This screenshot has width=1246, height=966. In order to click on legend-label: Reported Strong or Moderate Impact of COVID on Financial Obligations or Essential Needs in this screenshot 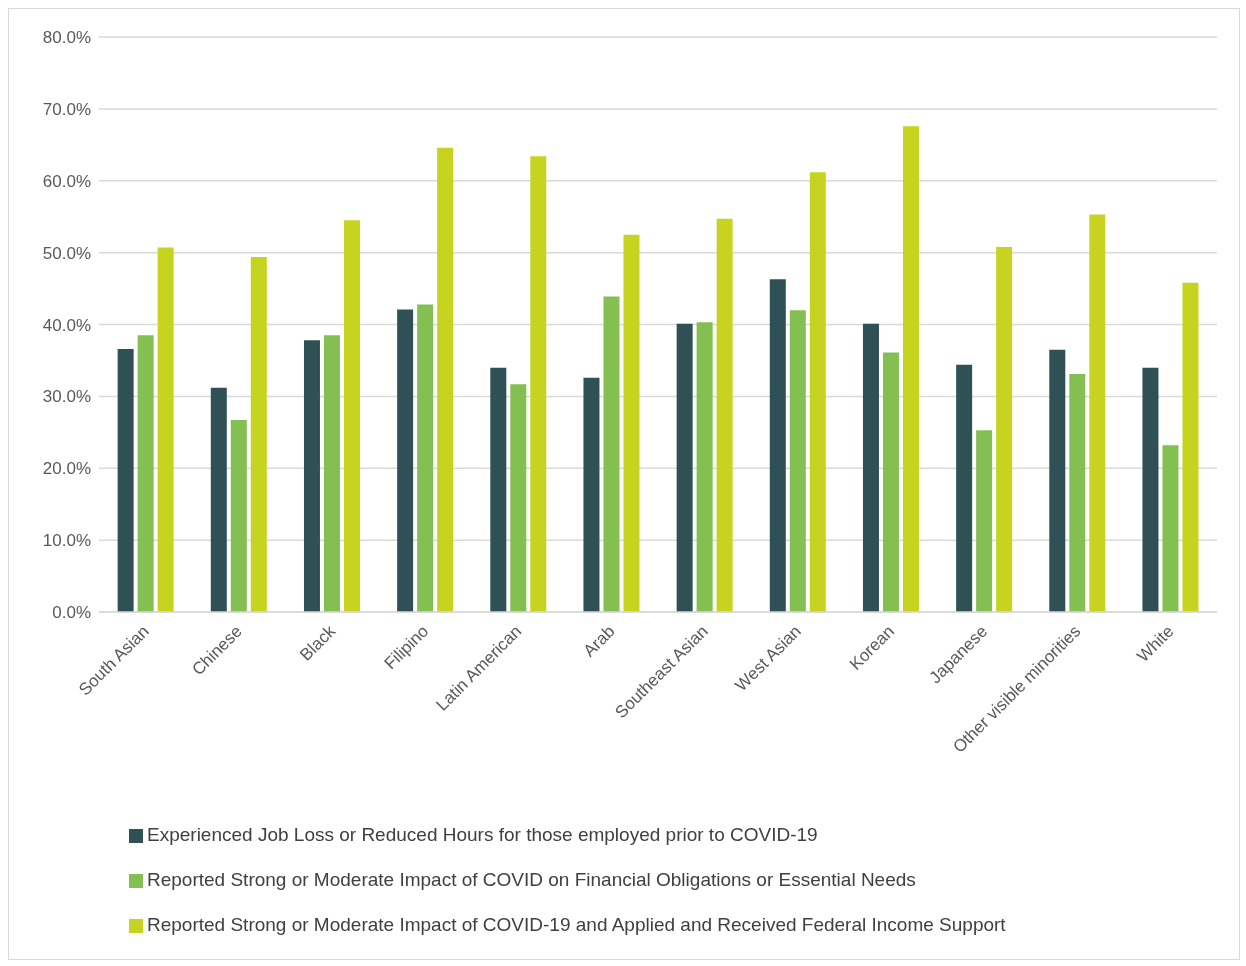, I will do `click(531, 879)`.